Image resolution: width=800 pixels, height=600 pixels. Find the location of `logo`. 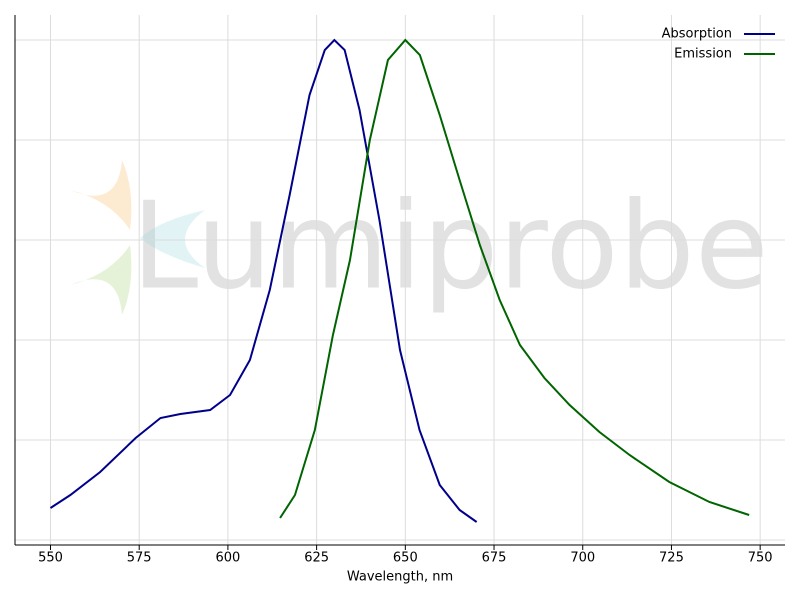

logo is located at coordinates (137, 237).